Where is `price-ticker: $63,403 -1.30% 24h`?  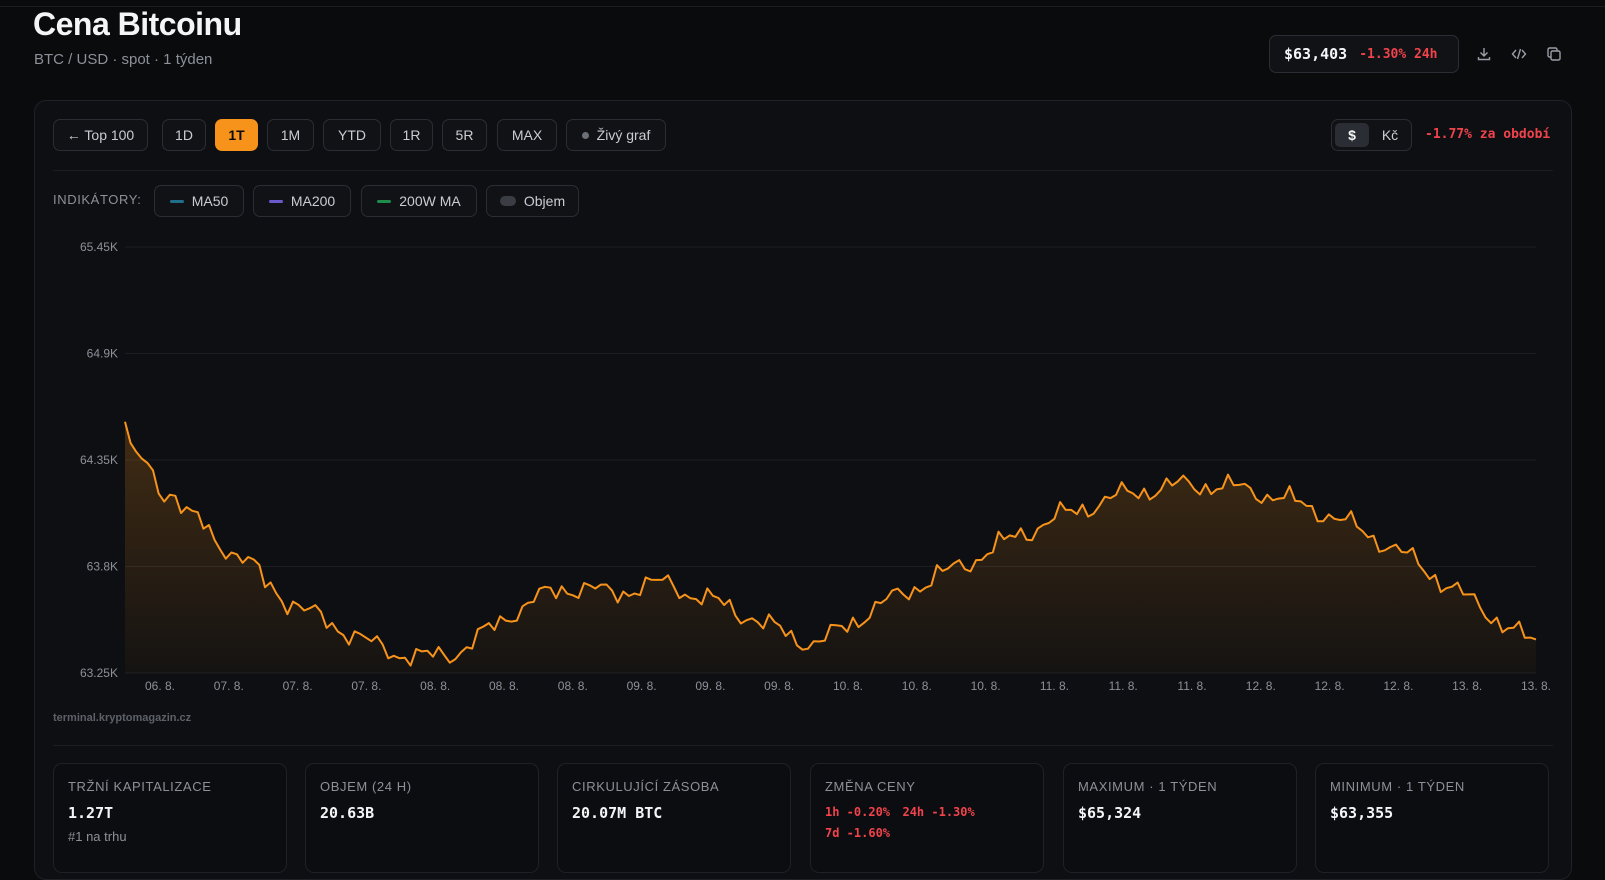 price-ticker: $63,403 -1.30% 24h is located at coordinates (1364, 54).